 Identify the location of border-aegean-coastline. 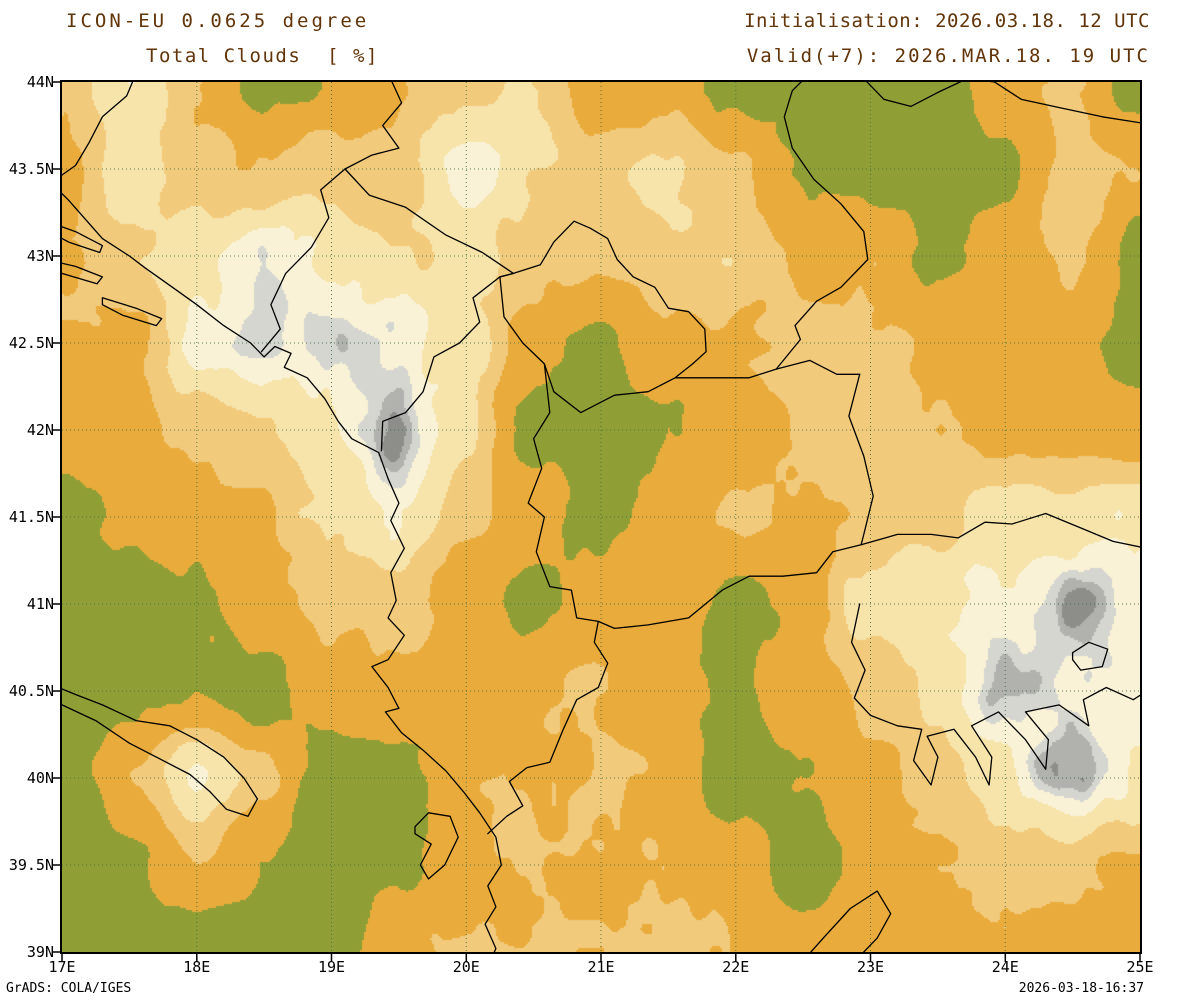
(995, 694).